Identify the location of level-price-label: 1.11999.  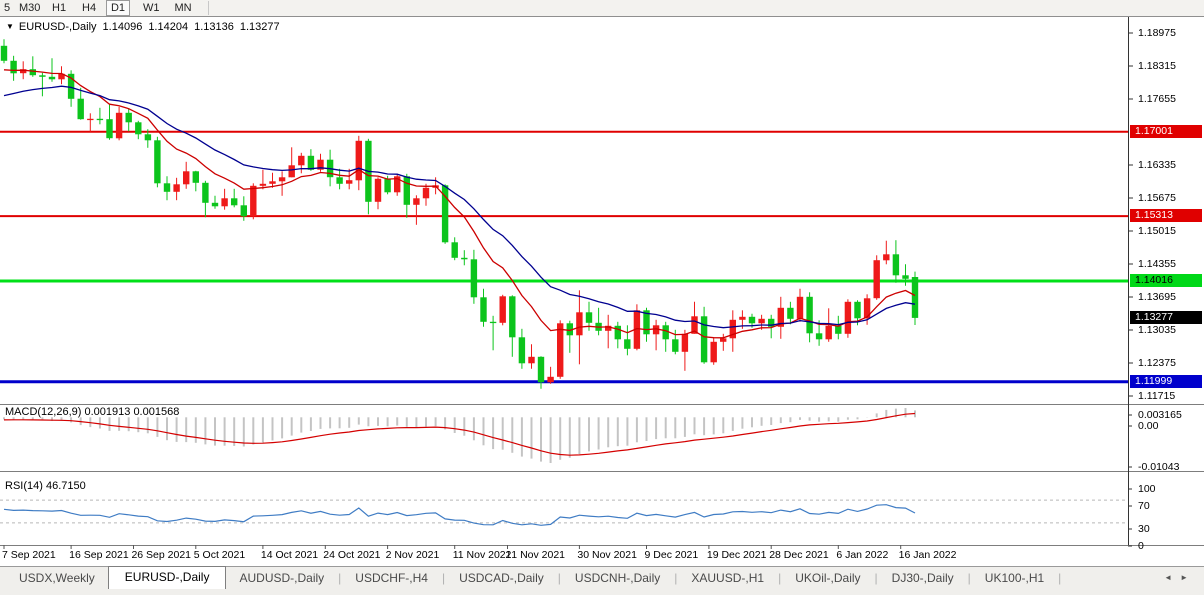
(1166, 381).